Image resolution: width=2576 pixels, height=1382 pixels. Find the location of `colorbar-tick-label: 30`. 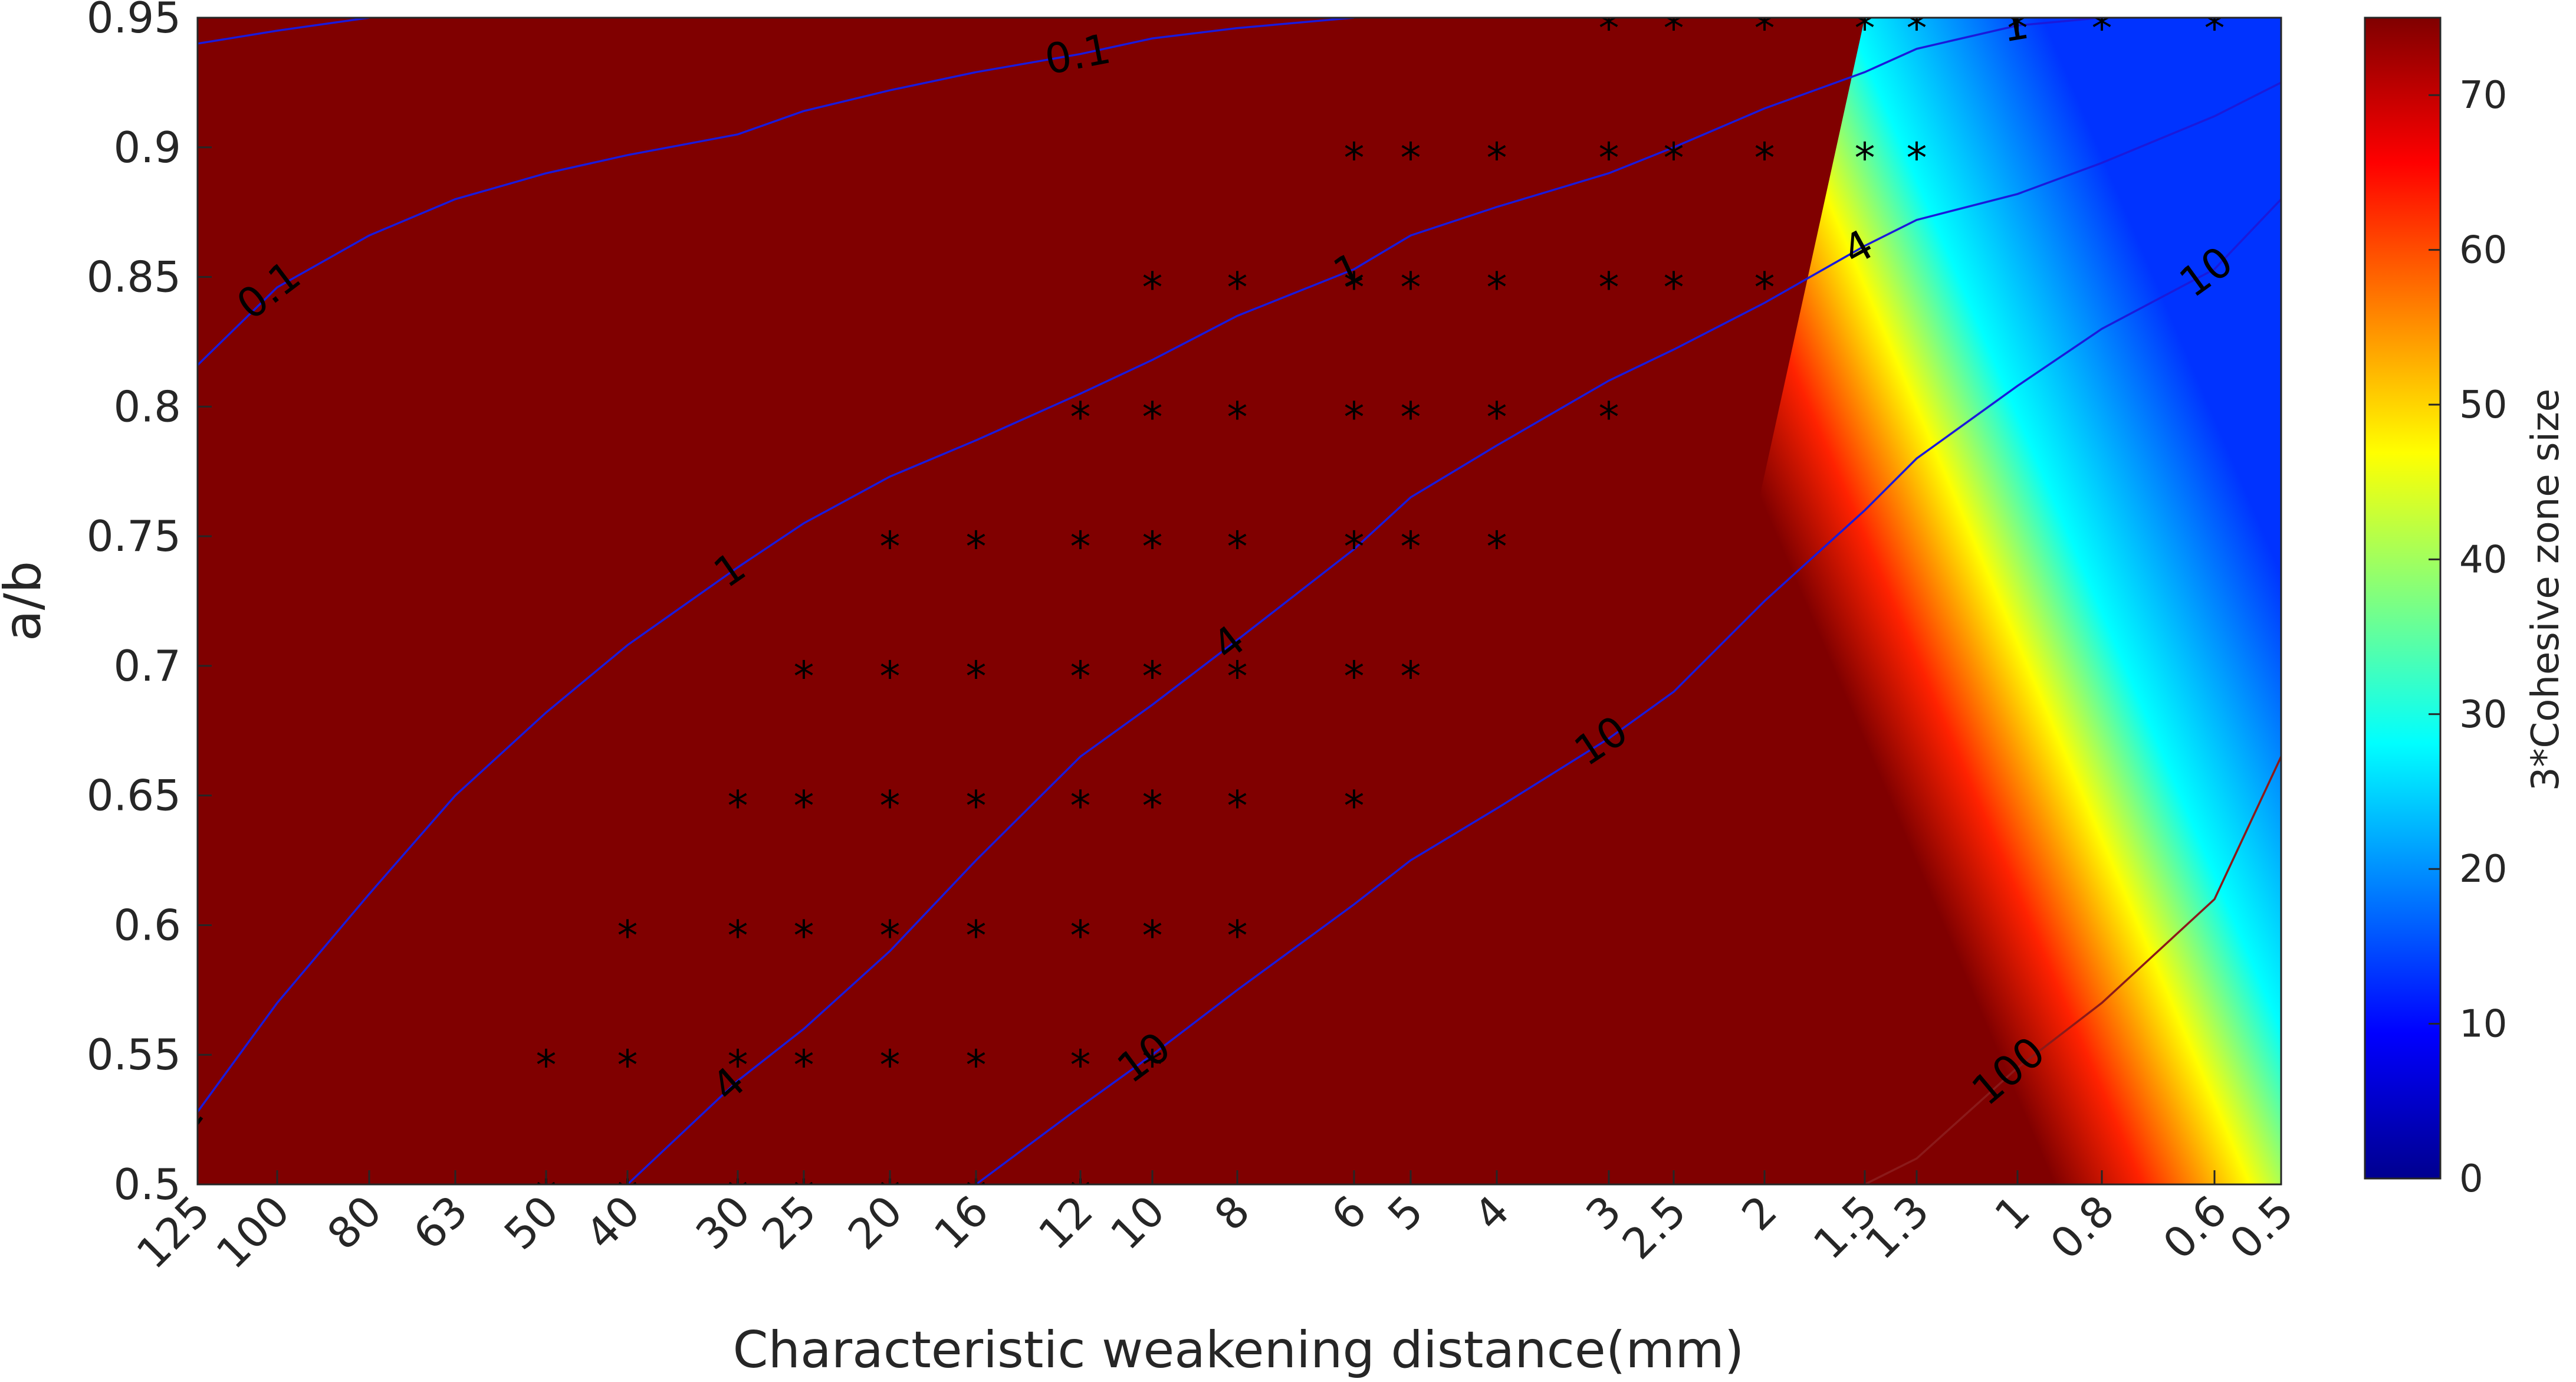

colorbar-tick-label: 30 is located at coordinates (2483, 715).